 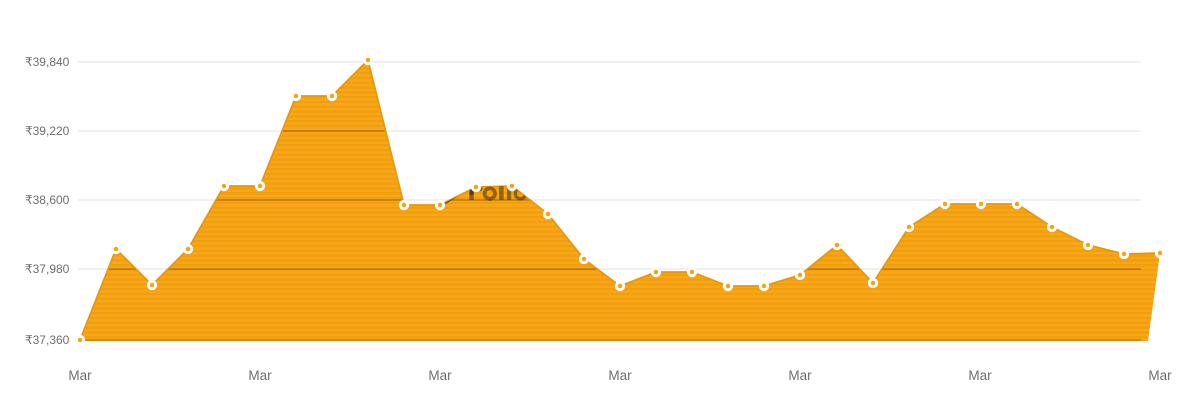 What do you see at coordinates (47, 131) in the screenshot?
I see `svg-text: ₹39,220` at bounding box center [47, 131].